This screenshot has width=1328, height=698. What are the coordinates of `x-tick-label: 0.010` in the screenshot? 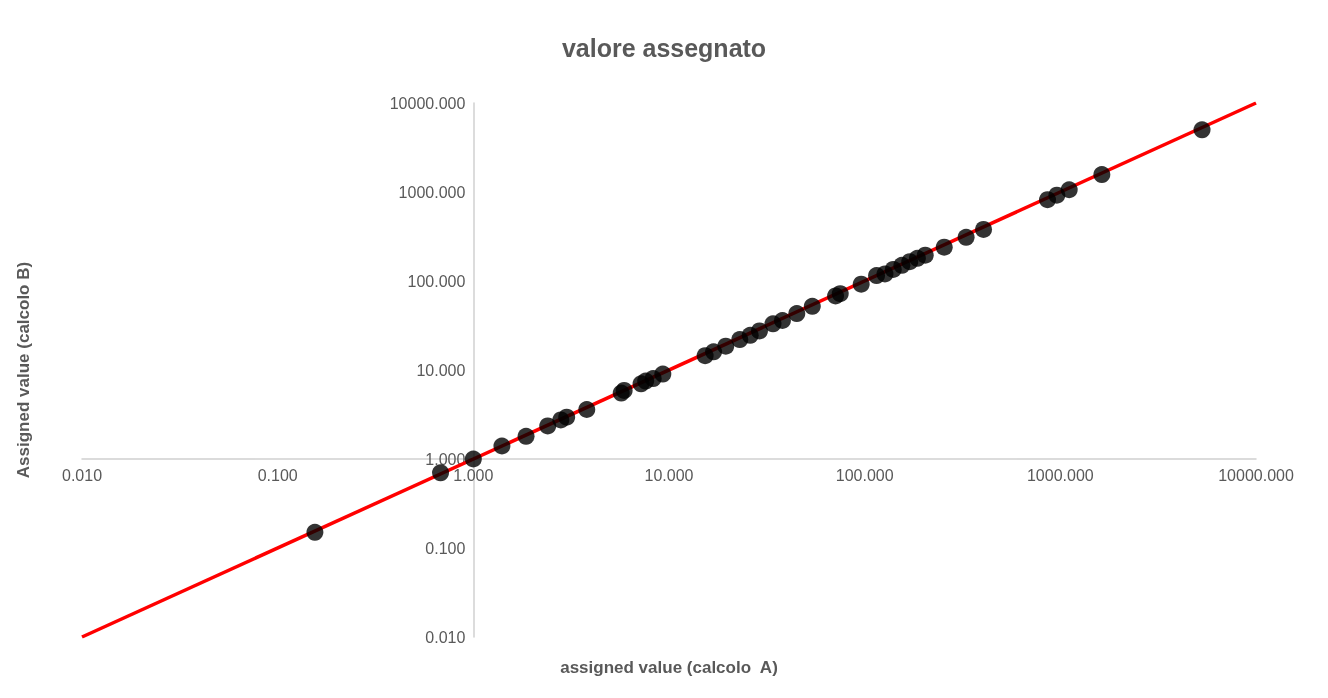 It's located at (82, 475).